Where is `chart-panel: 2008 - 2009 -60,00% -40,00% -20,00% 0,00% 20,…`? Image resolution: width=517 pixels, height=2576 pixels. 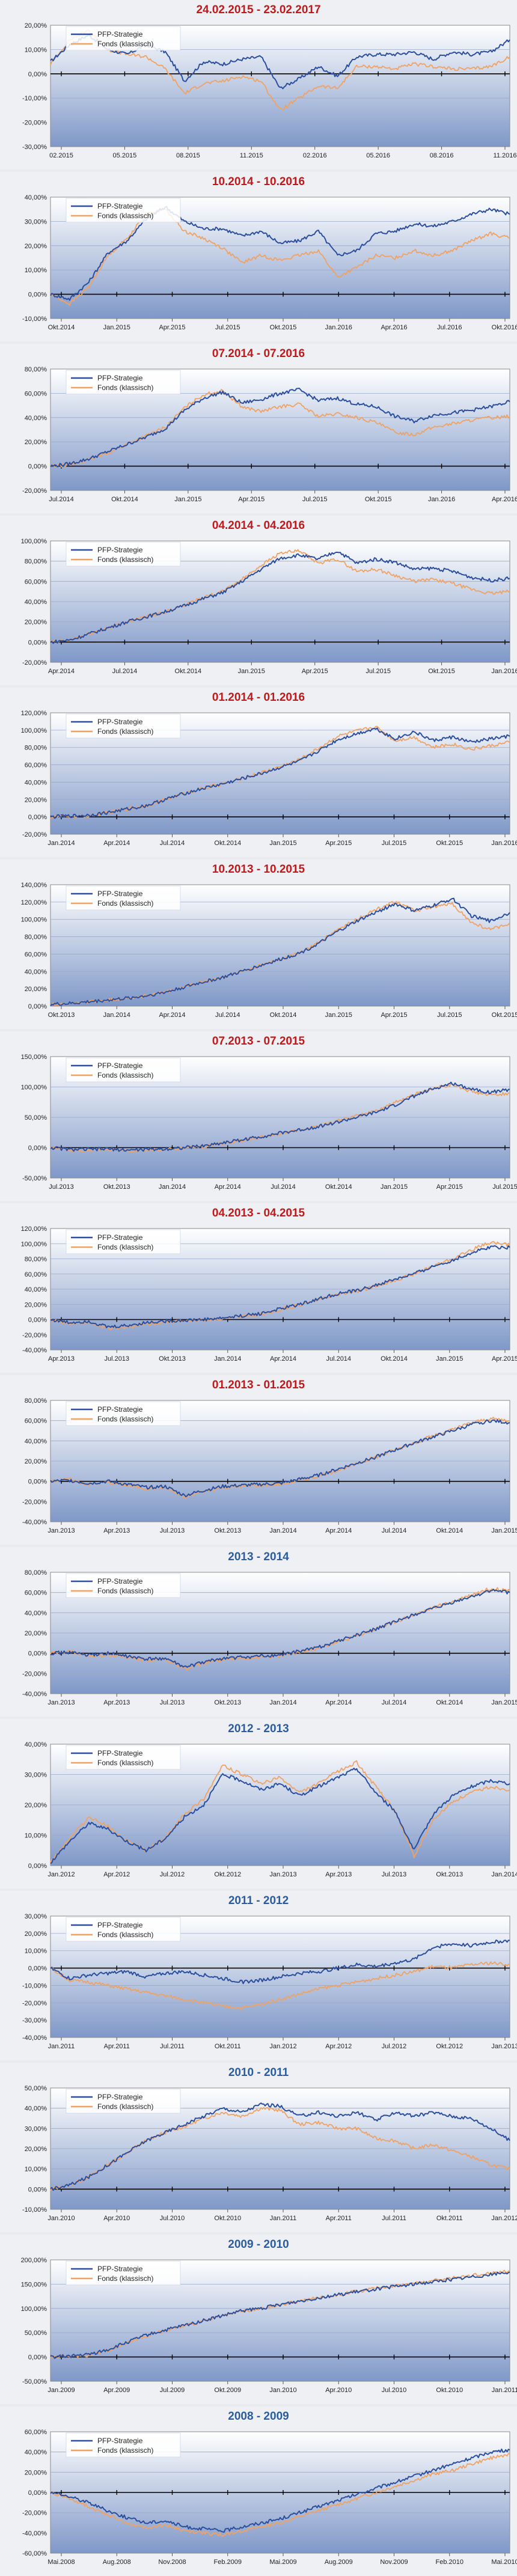
chart-panel: 2008 - 2009 -60,00% -40,00% -20,00% 0,00% 20,… is located at coordinates (258, 2491).